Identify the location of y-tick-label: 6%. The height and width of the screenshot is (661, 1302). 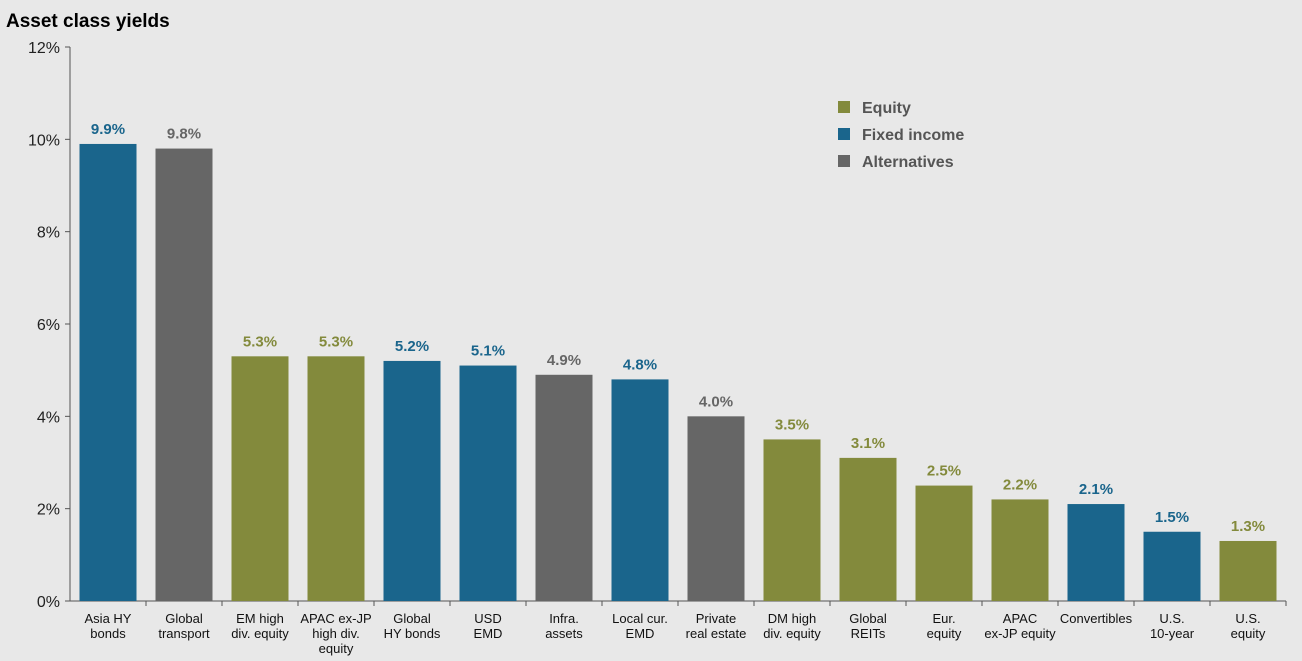
(48, 325).